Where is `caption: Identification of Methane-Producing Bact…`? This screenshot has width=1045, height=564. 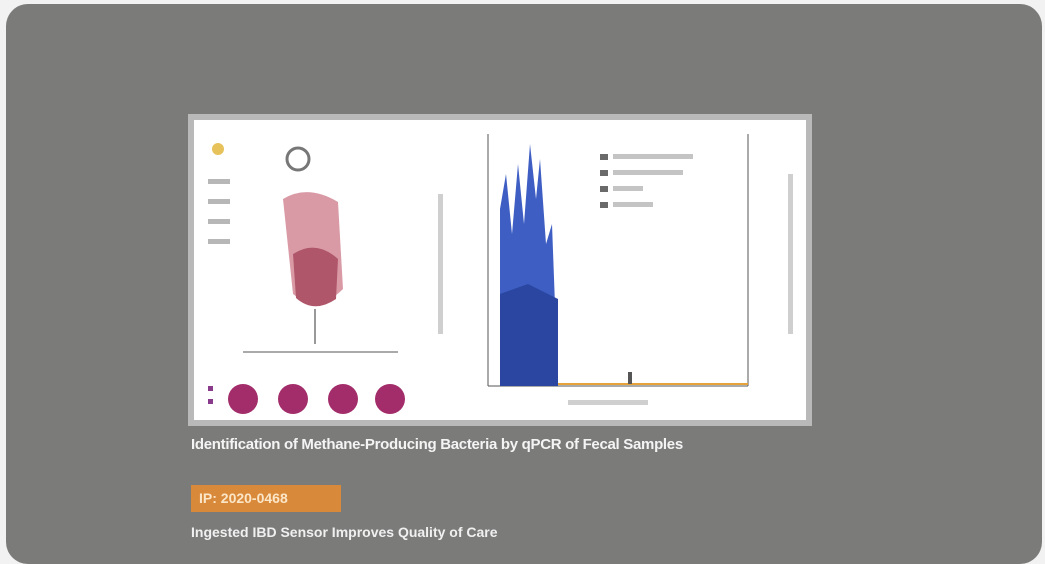
caption: Identification of Methane-Producing Bact… is located at coordinates (437, 444).